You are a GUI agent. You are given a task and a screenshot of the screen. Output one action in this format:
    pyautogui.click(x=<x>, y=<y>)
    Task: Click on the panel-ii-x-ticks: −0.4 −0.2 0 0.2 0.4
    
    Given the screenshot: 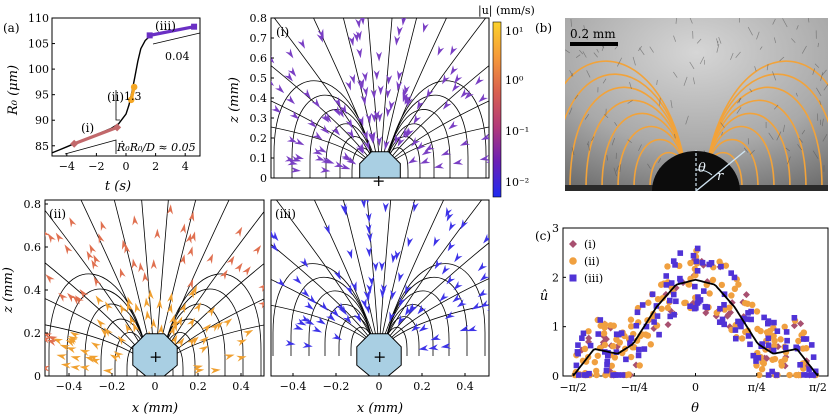 What is the action you would take?
    pyautogui.click(x=153, y=383)
    